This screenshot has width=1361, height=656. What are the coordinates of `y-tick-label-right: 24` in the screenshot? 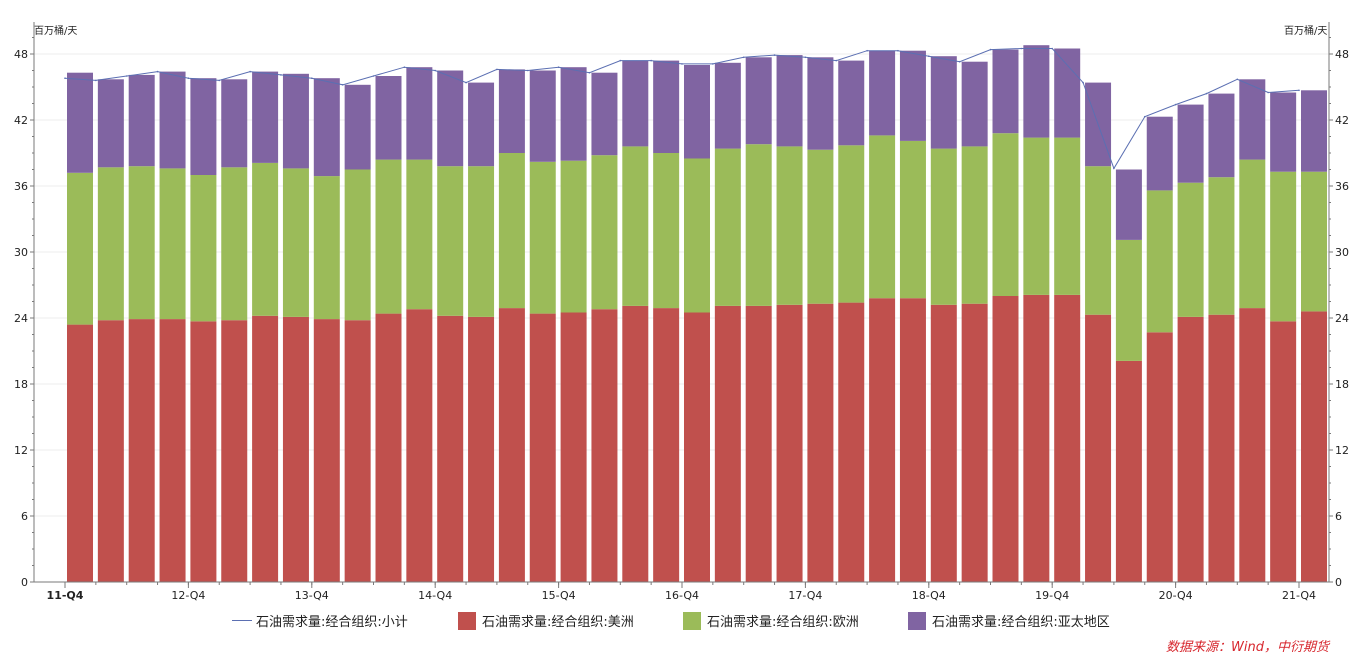 It's located at (1342, 318).